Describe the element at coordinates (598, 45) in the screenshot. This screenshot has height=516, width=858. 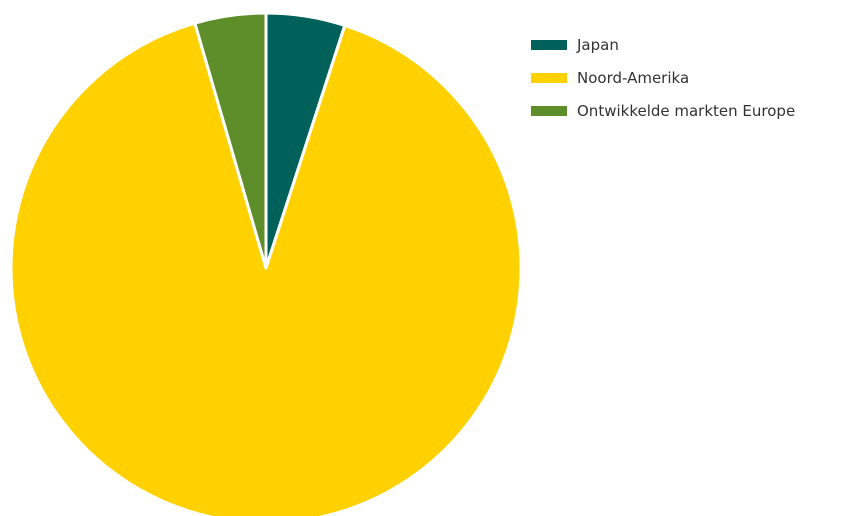
I see `legend-label: Japan` at that location.